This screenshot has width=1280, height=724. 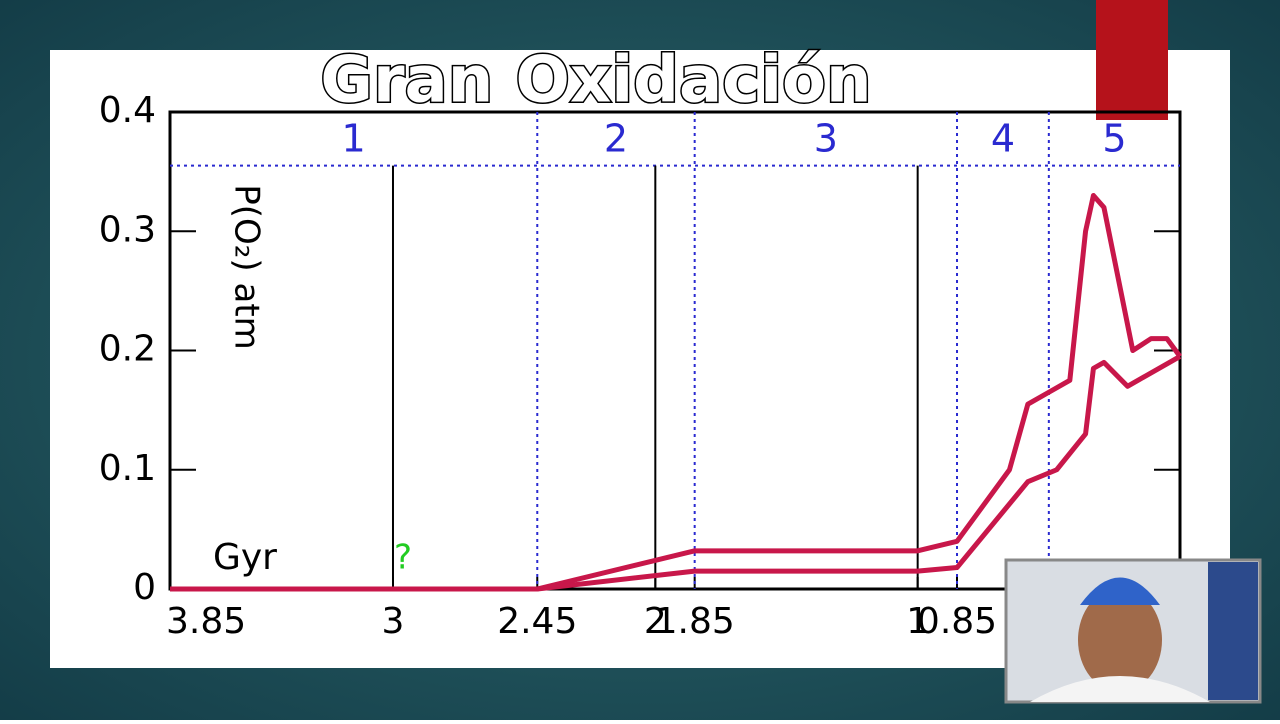 I want to click on stage-label: 4, so click(x=1003, y=138).